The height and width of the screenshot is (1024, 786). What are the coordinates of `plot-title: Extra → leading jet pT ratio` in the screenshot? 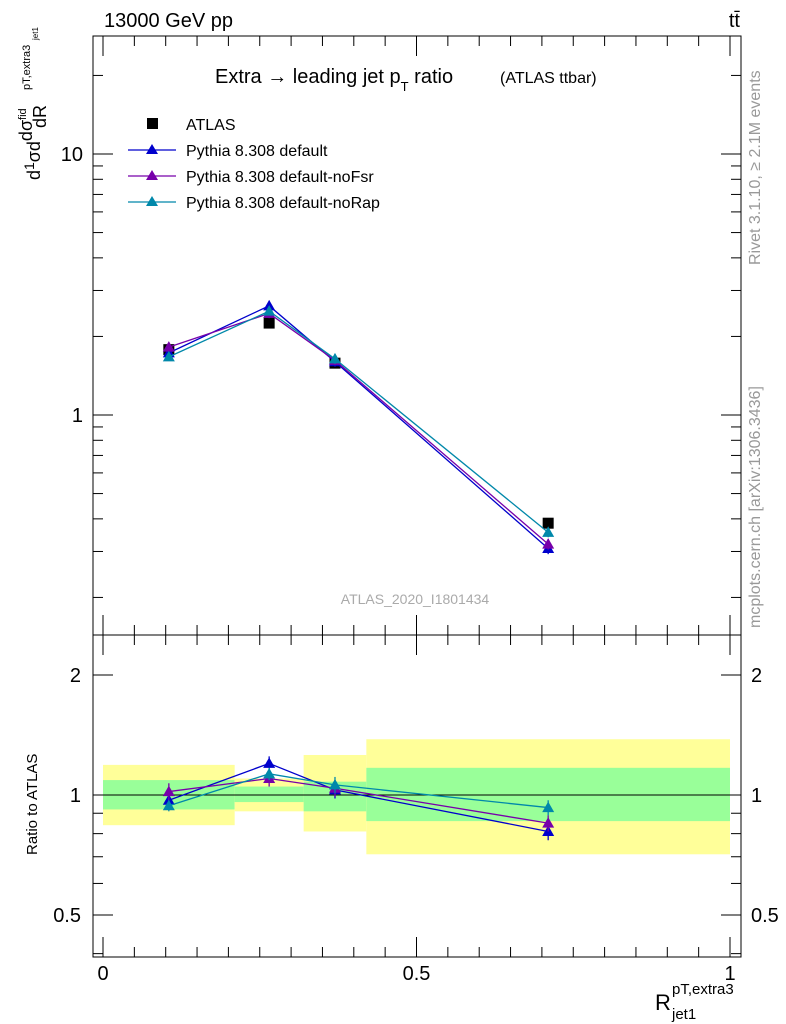 It's located at (334, 80).